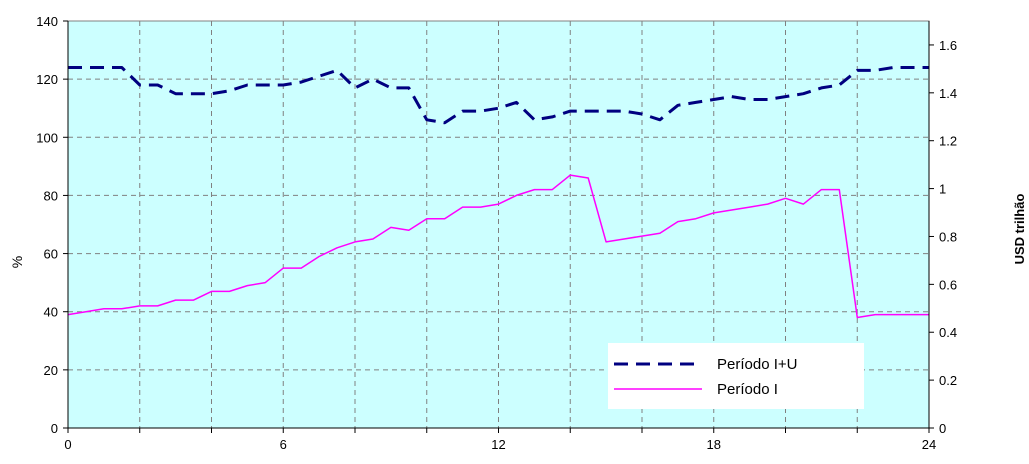  Describe the element at coordinates (51, 254) in the screenshot. I see `y-tick-label: 60` at that location.